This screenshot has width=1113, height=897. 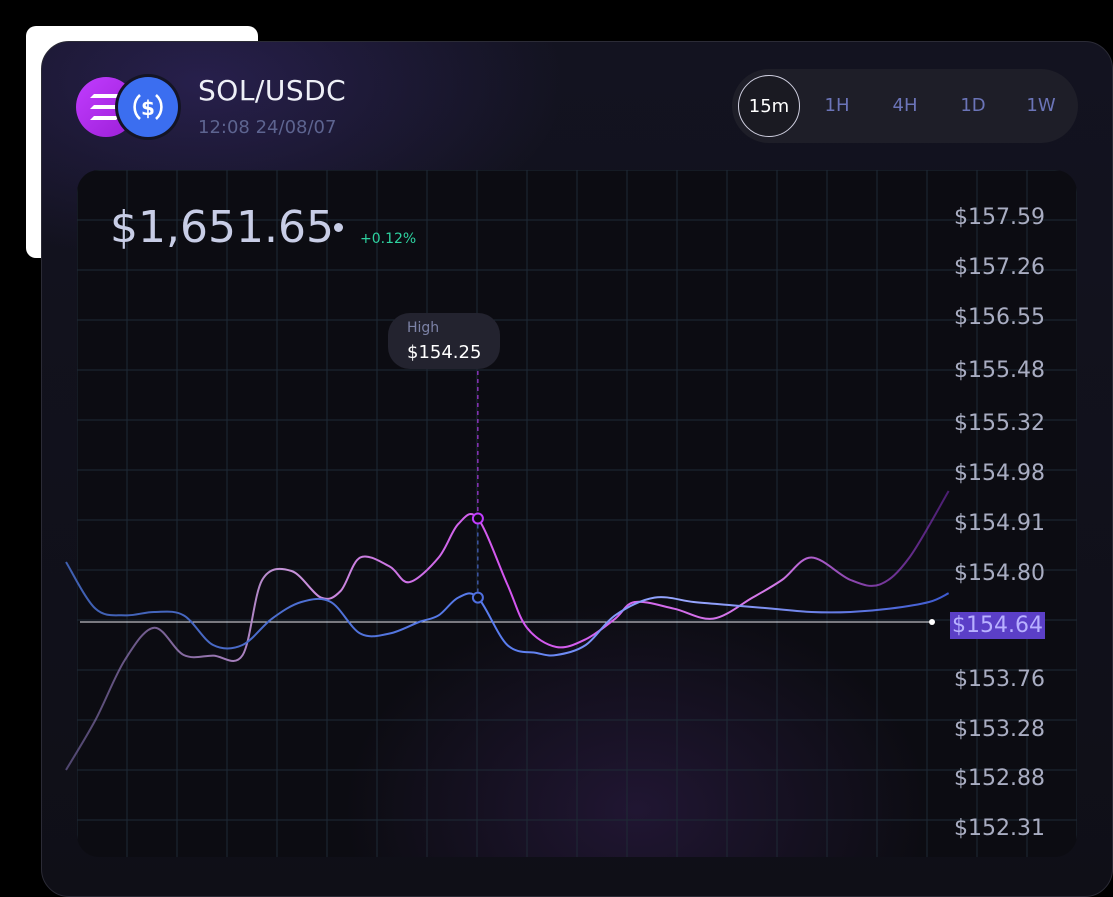 What do you see at coordinates (997, 625) in the screenshot?
I see `current-price-badge: $154.64` at bounding box center [997, 625].